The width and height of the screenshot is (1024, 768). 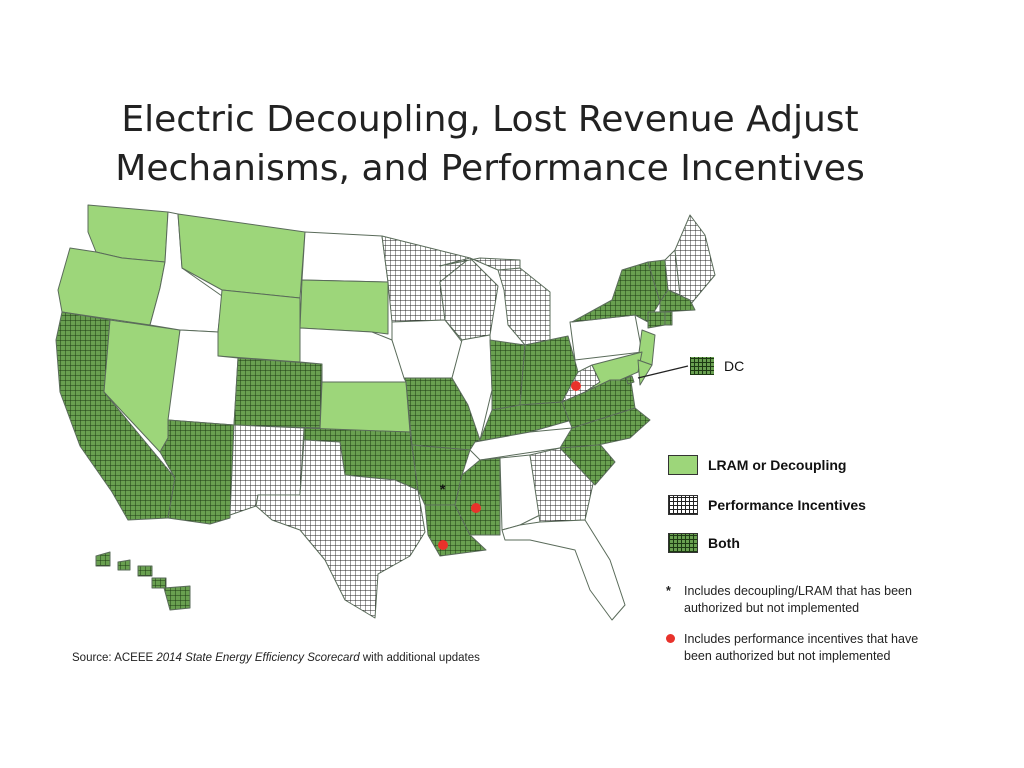 I want to click on state-pa, so click(x=606, y=337).